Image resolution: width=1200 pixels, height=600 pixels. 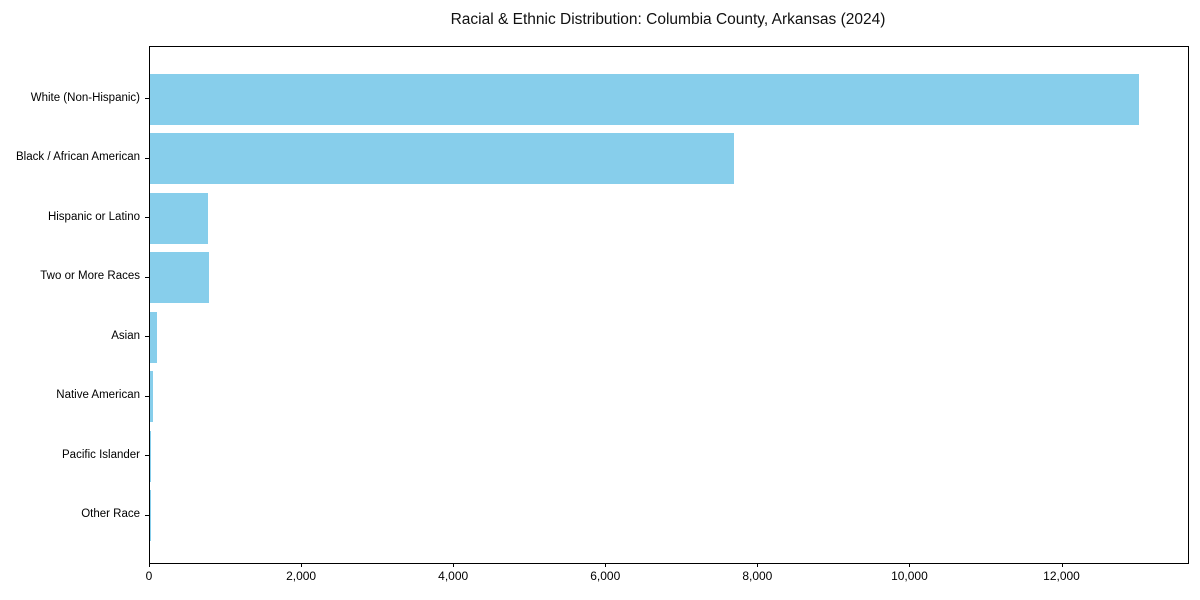 I want to click on bar-pacific-islander, so click(x=151, y=456).